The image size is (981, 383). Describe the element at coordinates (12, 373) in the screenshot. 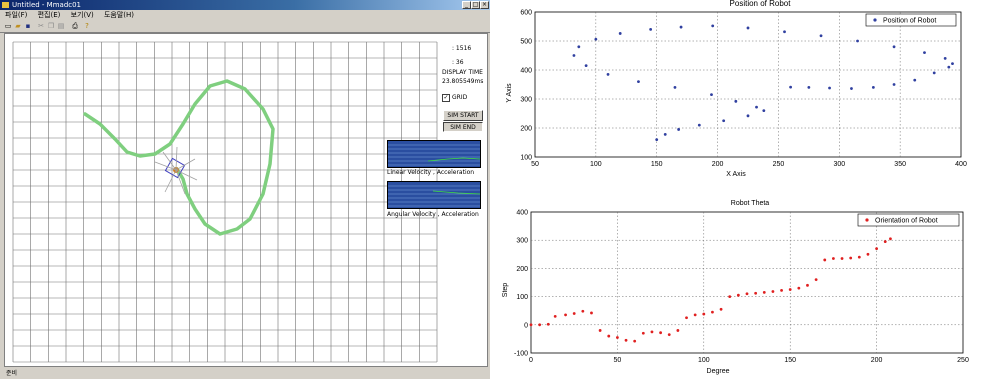

I see `status-text: 준비` at that location.